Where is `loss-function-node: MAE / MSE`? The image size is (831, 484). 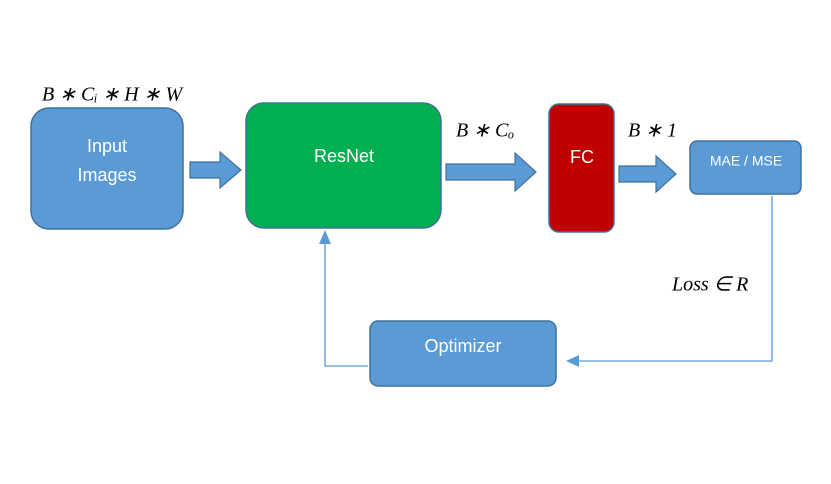
loss-function-node: MAE / MSE is located at coordinates (745, 167).